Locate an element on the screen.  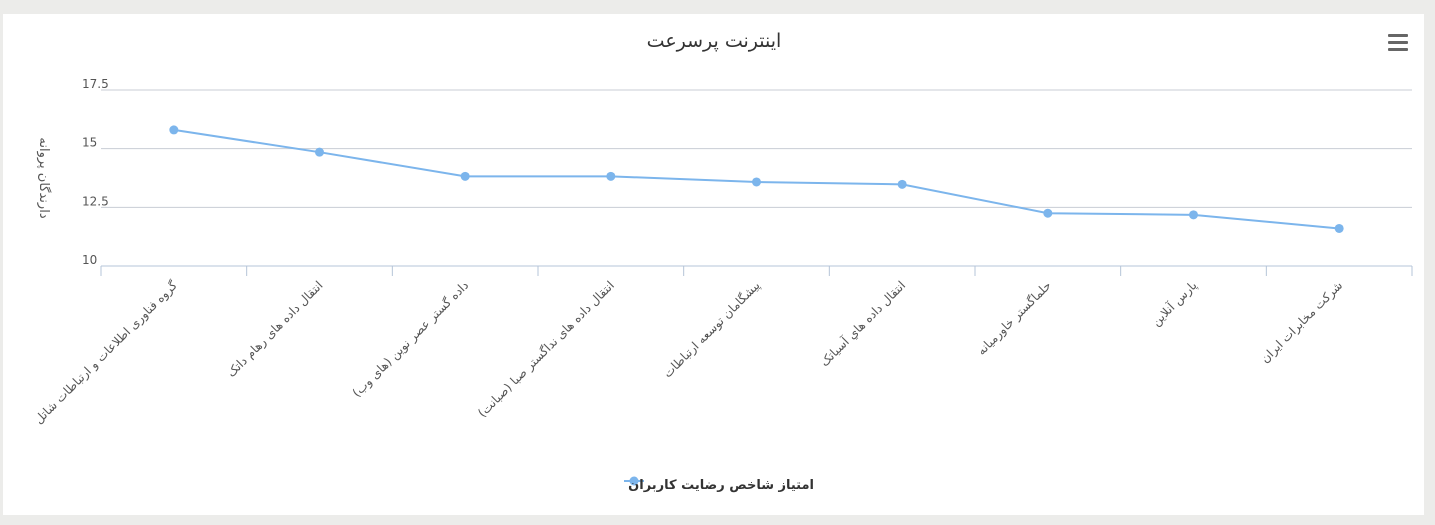
hamburger-menu-icon is located at coordinates (1398, 43).